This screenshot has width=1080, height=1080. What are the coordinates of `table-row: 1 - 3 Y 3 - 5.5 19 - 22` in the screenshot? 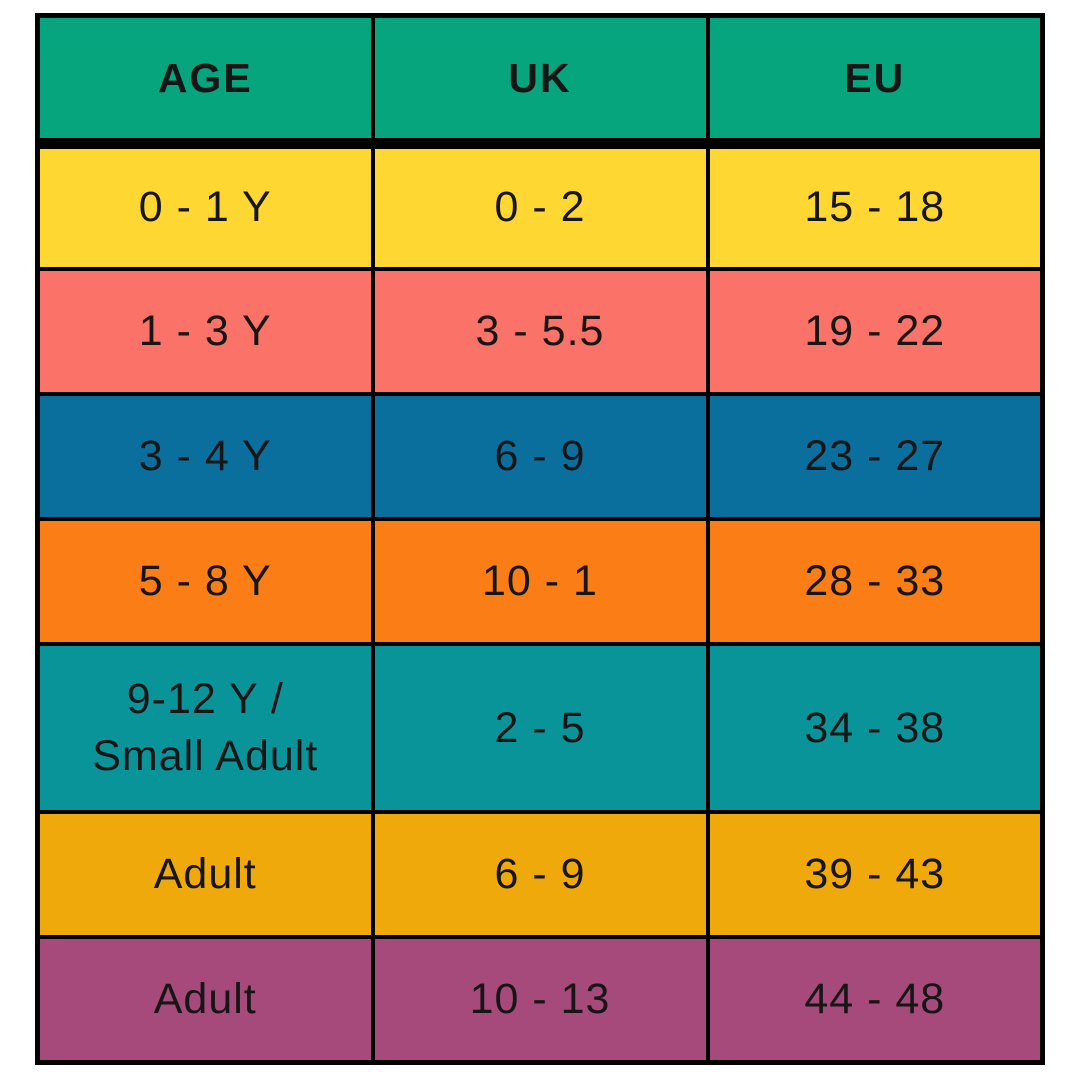 It's located at (540, 331).